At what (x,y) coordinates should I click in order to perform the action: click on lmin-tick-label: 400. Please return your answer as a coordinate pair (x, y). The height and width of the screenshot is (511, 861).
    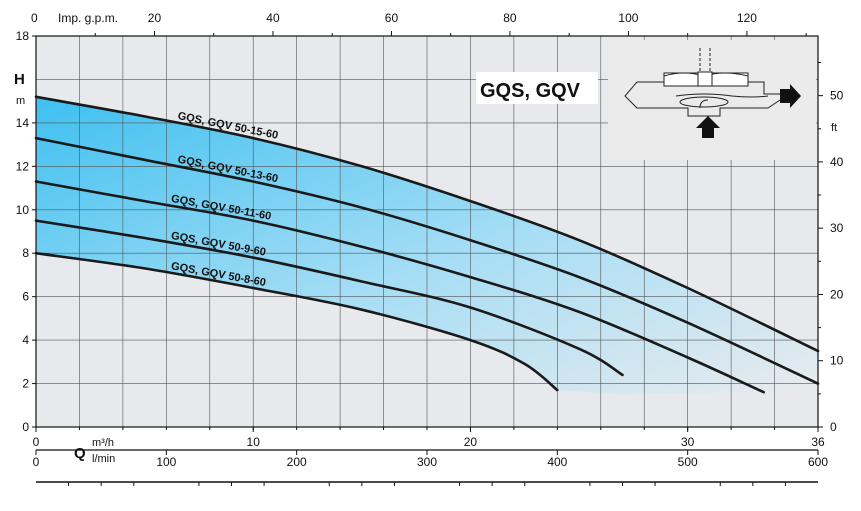
    Looking at the image, I should click on (557, 462).